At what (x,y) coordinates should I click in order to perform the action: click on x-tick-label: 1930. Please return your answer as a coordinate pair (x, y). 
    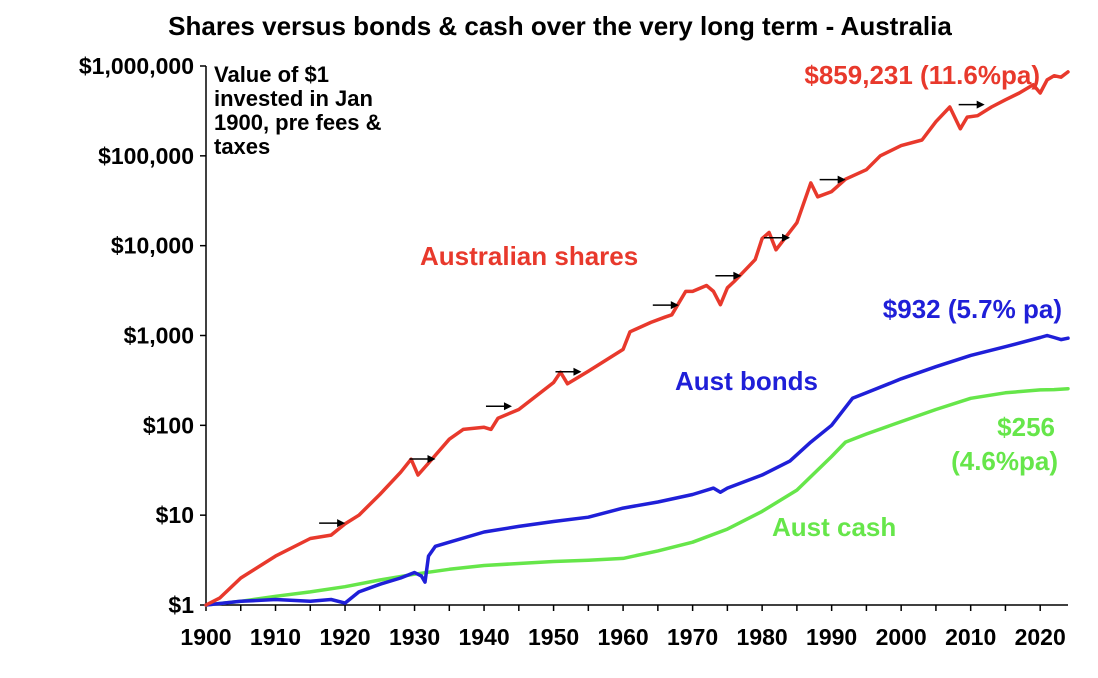
    Looking at the image, I should click on (414, 637).